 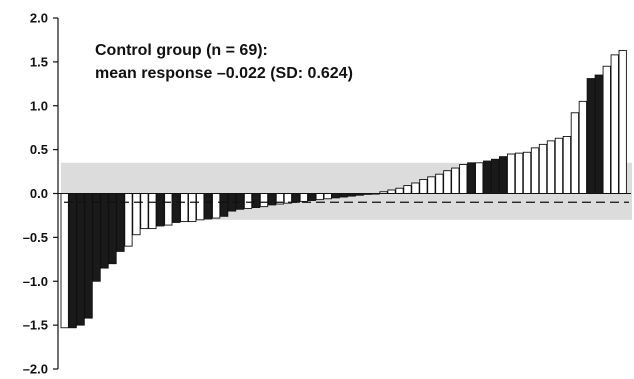 I want to click on y-tick-label: 1.5, so click(x=39, y=61).